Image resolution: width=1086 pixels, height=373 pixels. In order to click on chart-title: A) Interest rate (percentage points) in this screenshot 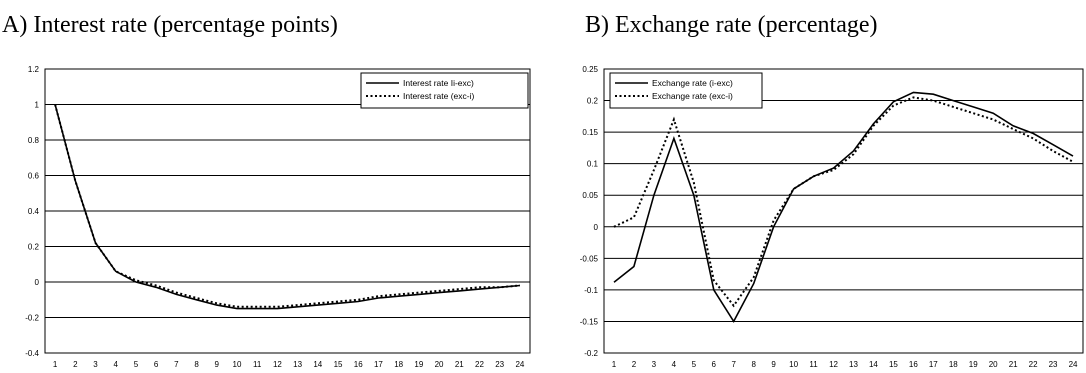, I will do `click(170, 25)`.